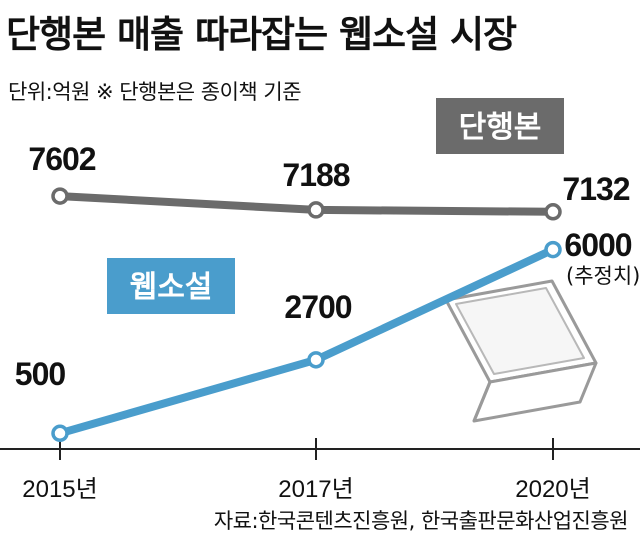  What do you see at coordinates (603, 276) in the screenshot?
I see `estimate-note: (추정치)` at bounding box center [603, 276].